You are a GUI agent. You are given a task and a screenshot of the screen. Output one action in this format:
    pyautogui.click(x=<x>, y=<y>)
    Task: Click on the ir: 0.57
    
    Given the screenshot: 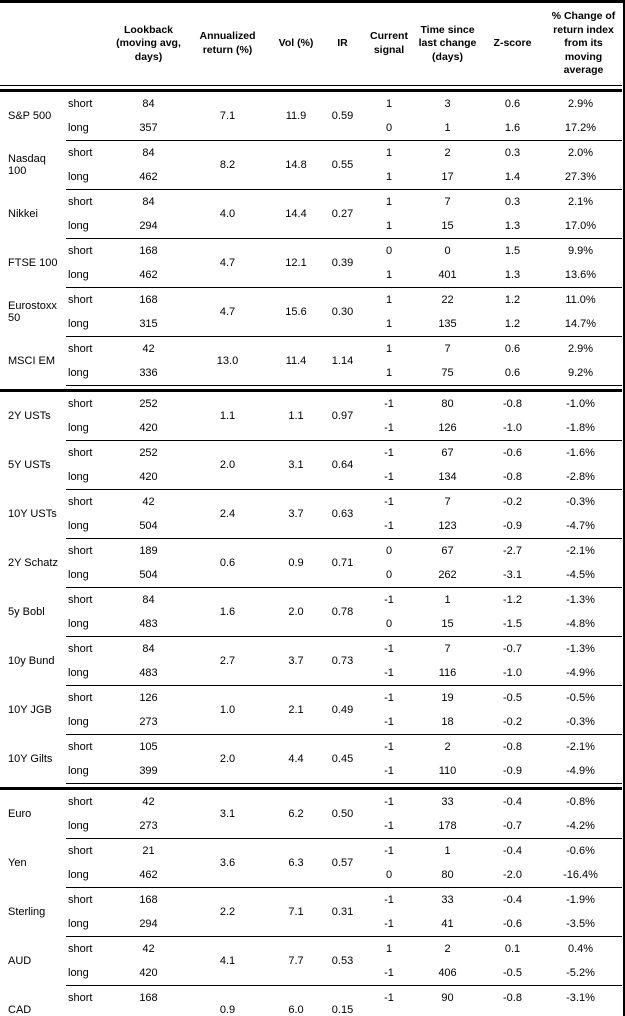 What is the action you would take?
    pyautogui.click(x=342, y=863)
    